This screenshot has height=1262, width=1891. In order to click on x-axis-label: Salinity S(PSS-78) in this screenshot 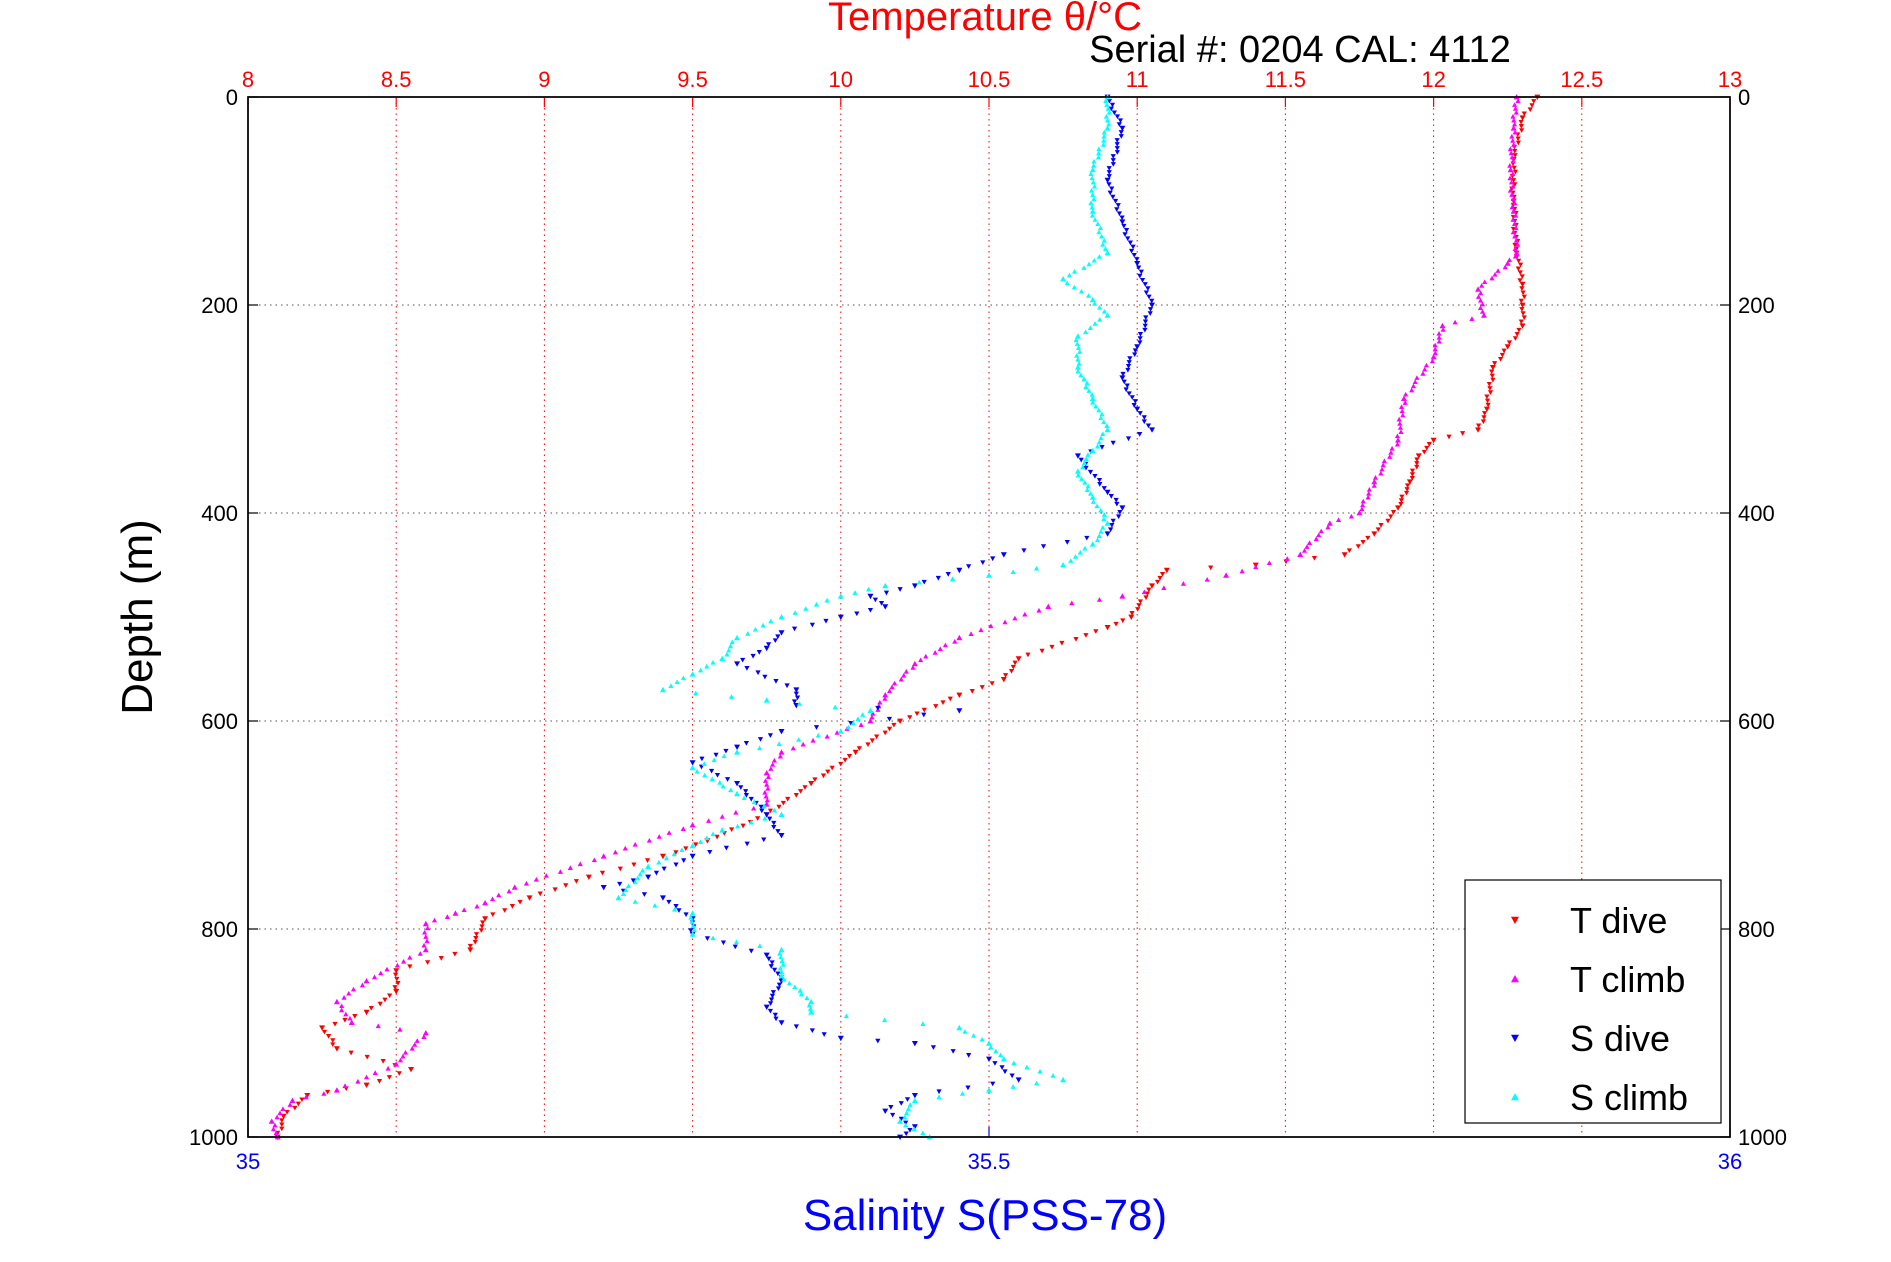, I will do `click(985, 1215)`.